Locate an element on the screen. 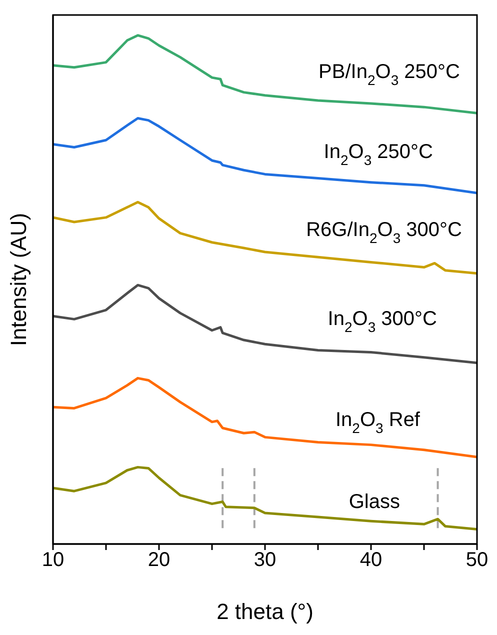  x-tick-label: 40 is located at coordinates (371, 560).